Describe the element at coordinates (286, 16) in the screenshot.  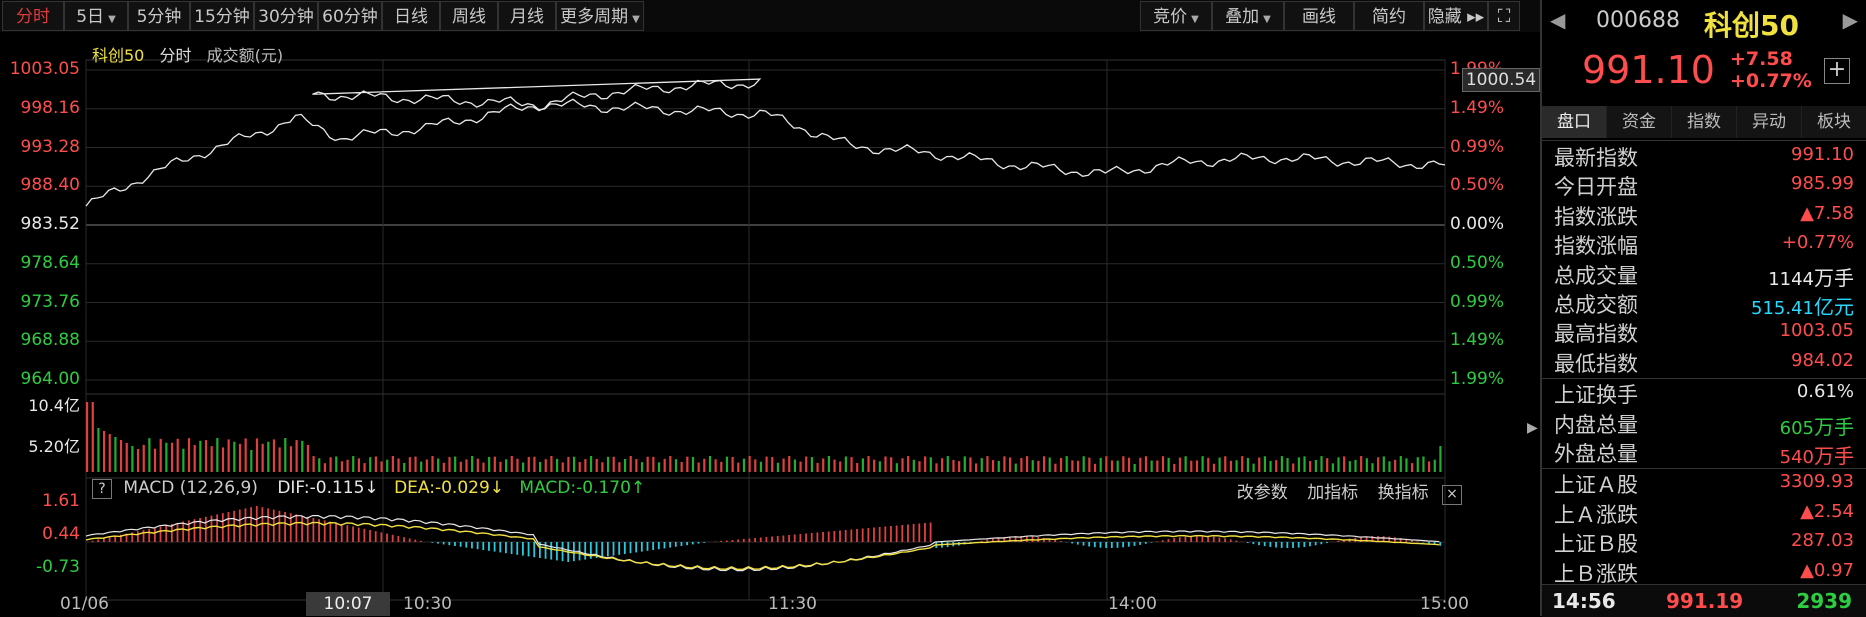
I see `period-tab-4: 30分钟` at that location.